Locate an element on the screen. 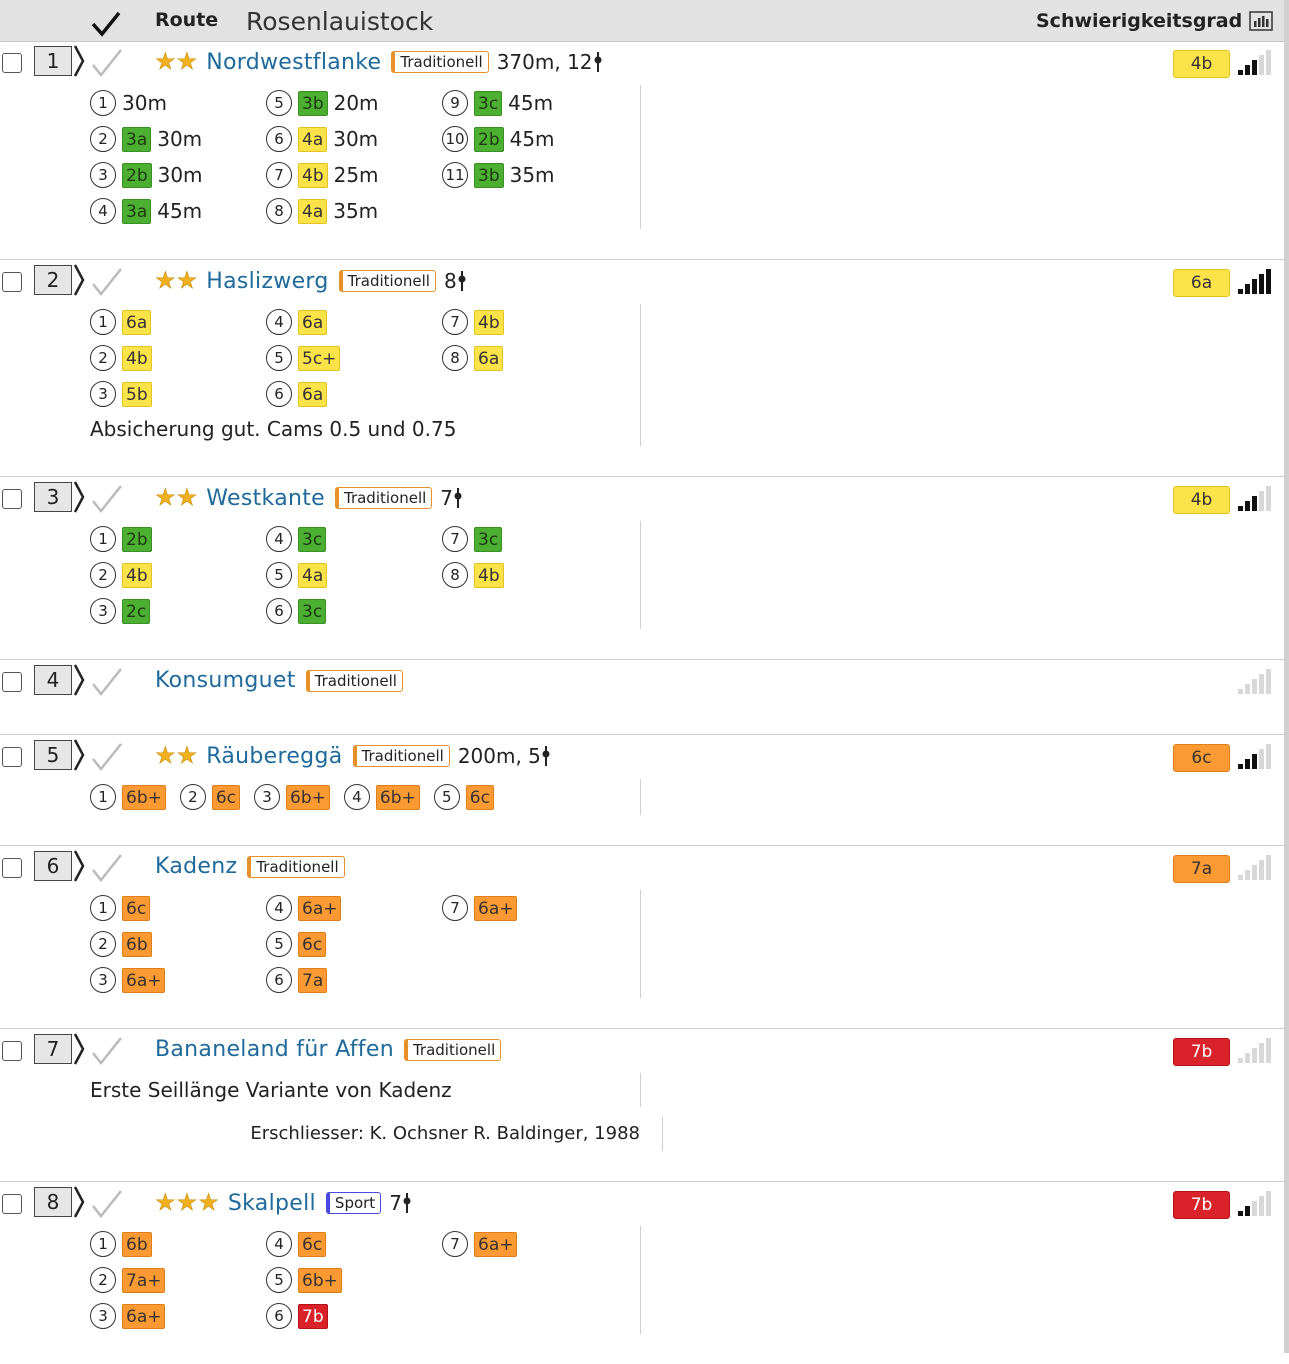 The height and width of the screenshot is (1364, 1289). pitch-number: 8 is located at coordinates (455, 358).